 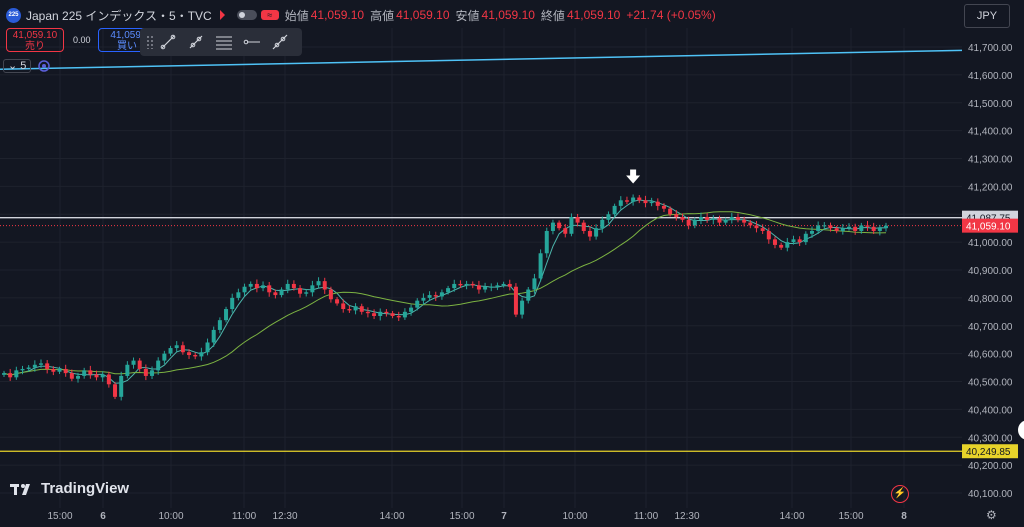 What do you see at coordinates (337, 15) in the screenshot?
I see `open-value: 41,059.10` at bounding box center [337, 15].